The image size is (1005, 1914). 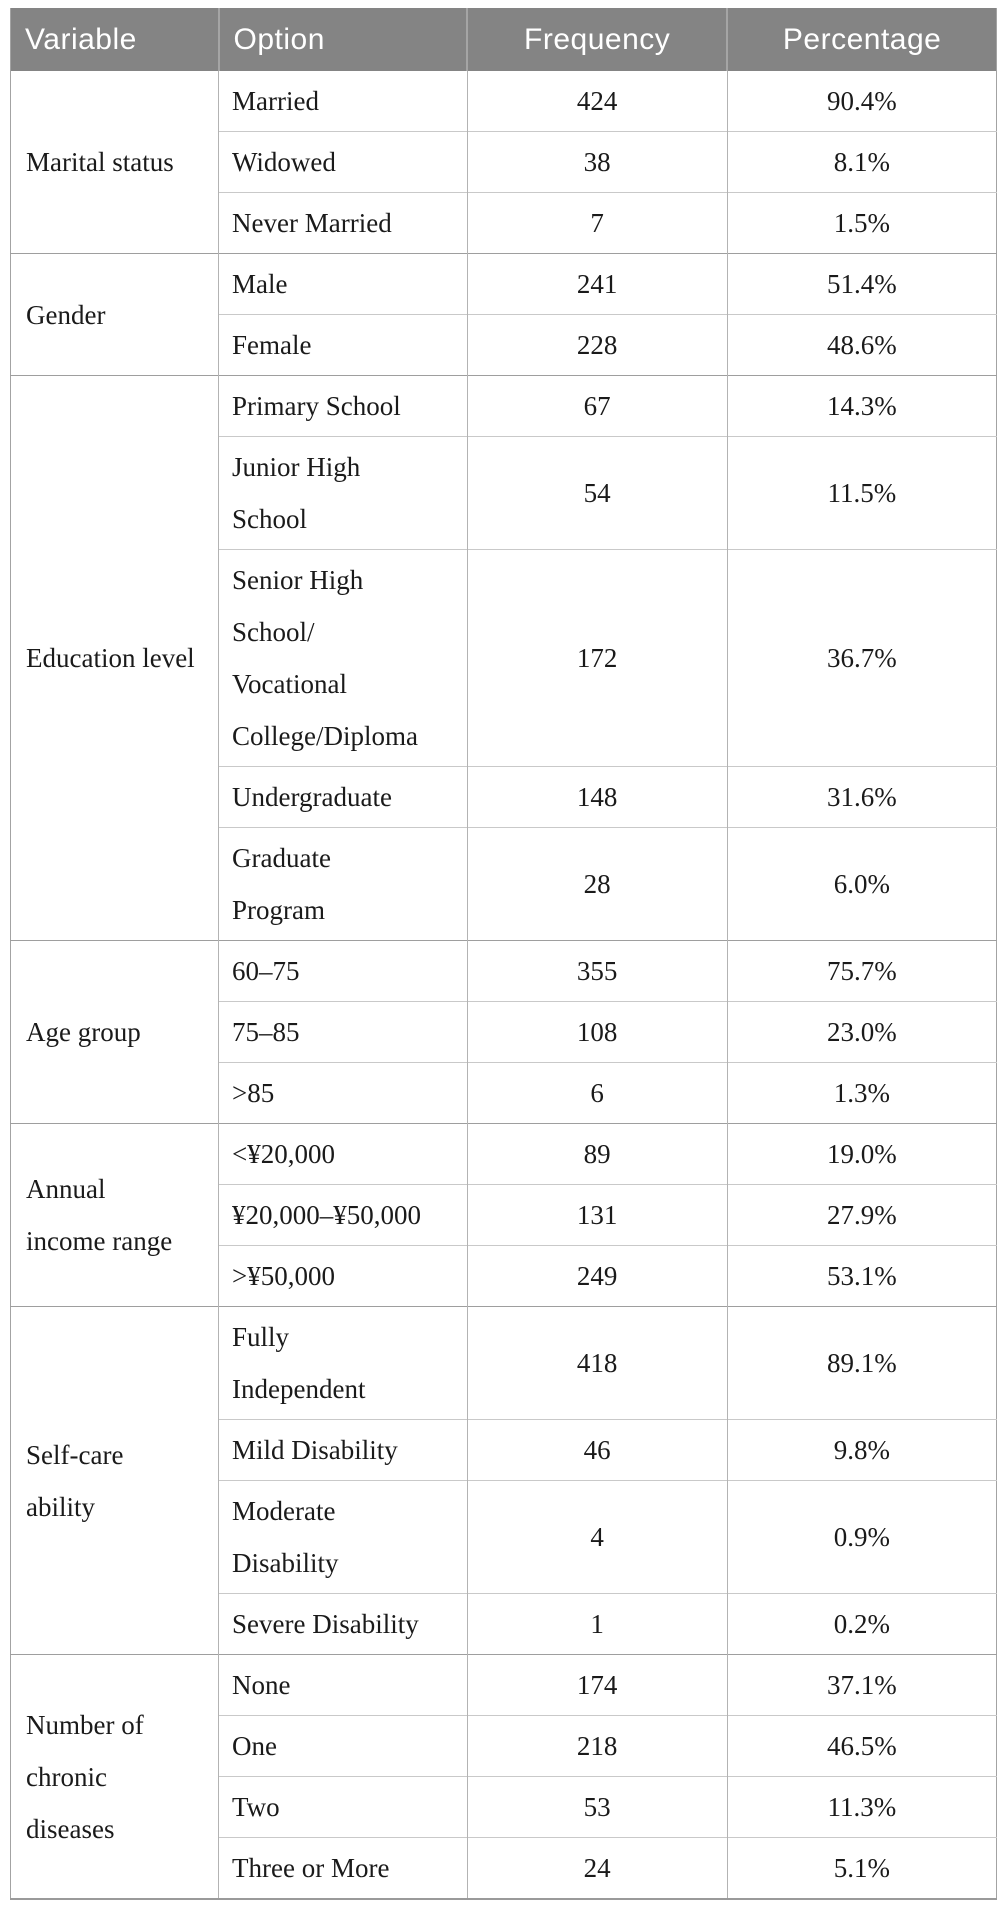 I want to click on table-row: Undergraduate 148 31.6%, so click(x=504, y=797).